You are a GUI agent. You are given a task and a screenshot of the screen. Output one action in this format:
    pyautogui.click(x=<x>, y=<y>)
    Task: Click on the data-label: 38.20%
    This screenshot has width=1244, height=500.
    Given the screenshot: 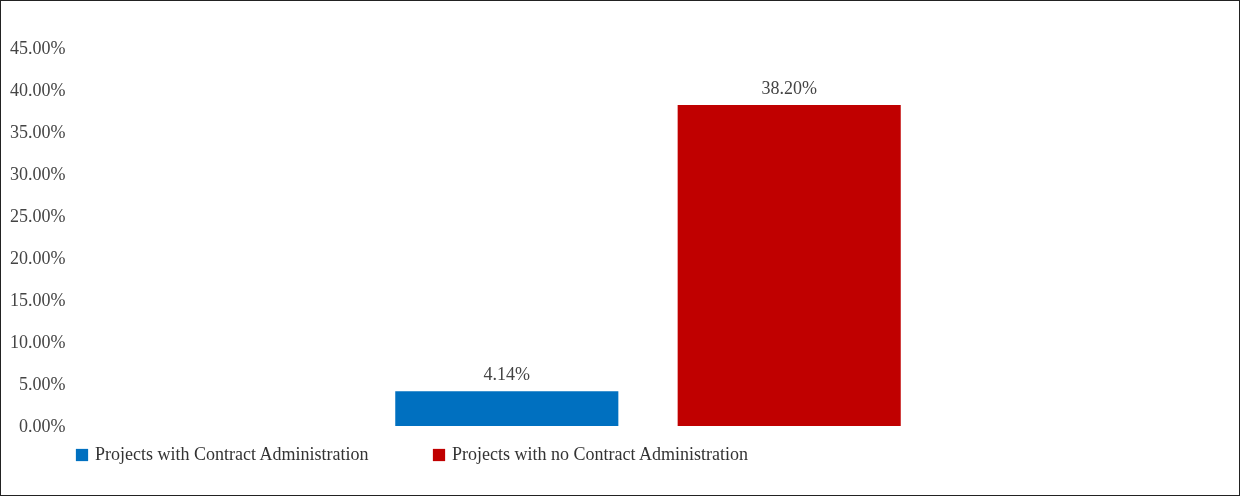 What is the action you would take?
    pyautogui.click(x=789, y=88)
    